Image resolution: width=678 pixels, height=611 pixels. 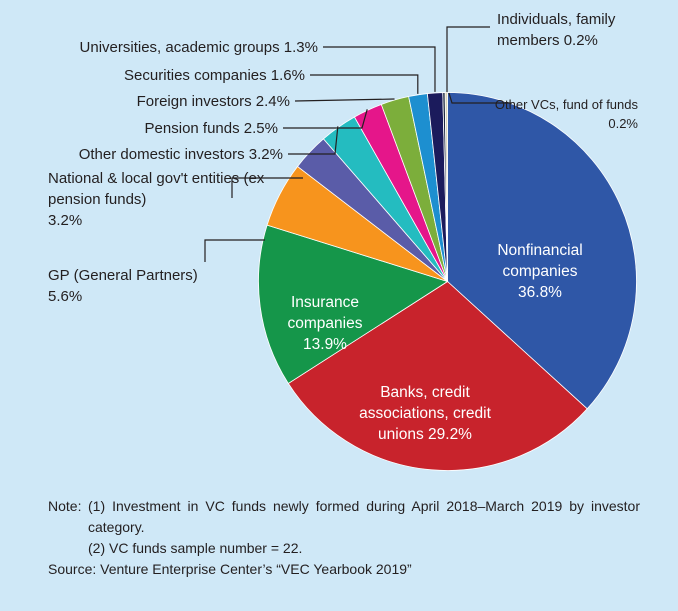 What do you see at coordinates (564, 114) in the screenshot?
I see `slice-label: Other VCs, fund of funds 0.2%` at bounding box center [564, 114].